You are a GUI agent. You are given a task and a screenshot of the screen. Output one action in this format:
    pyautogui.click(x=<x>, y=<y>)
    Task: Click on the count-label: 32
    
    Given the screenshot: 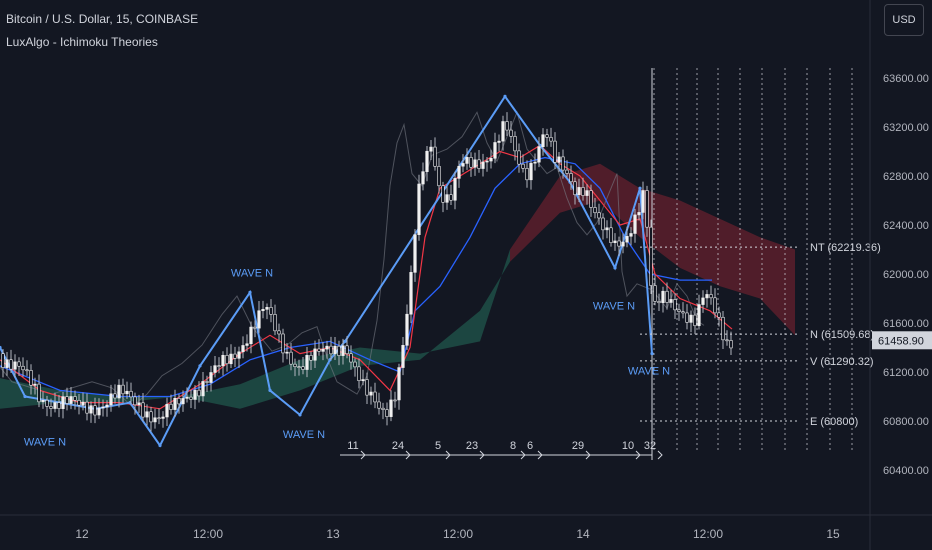 What is the action you would take?
    pyautogui.click(x=650, y=446)
    